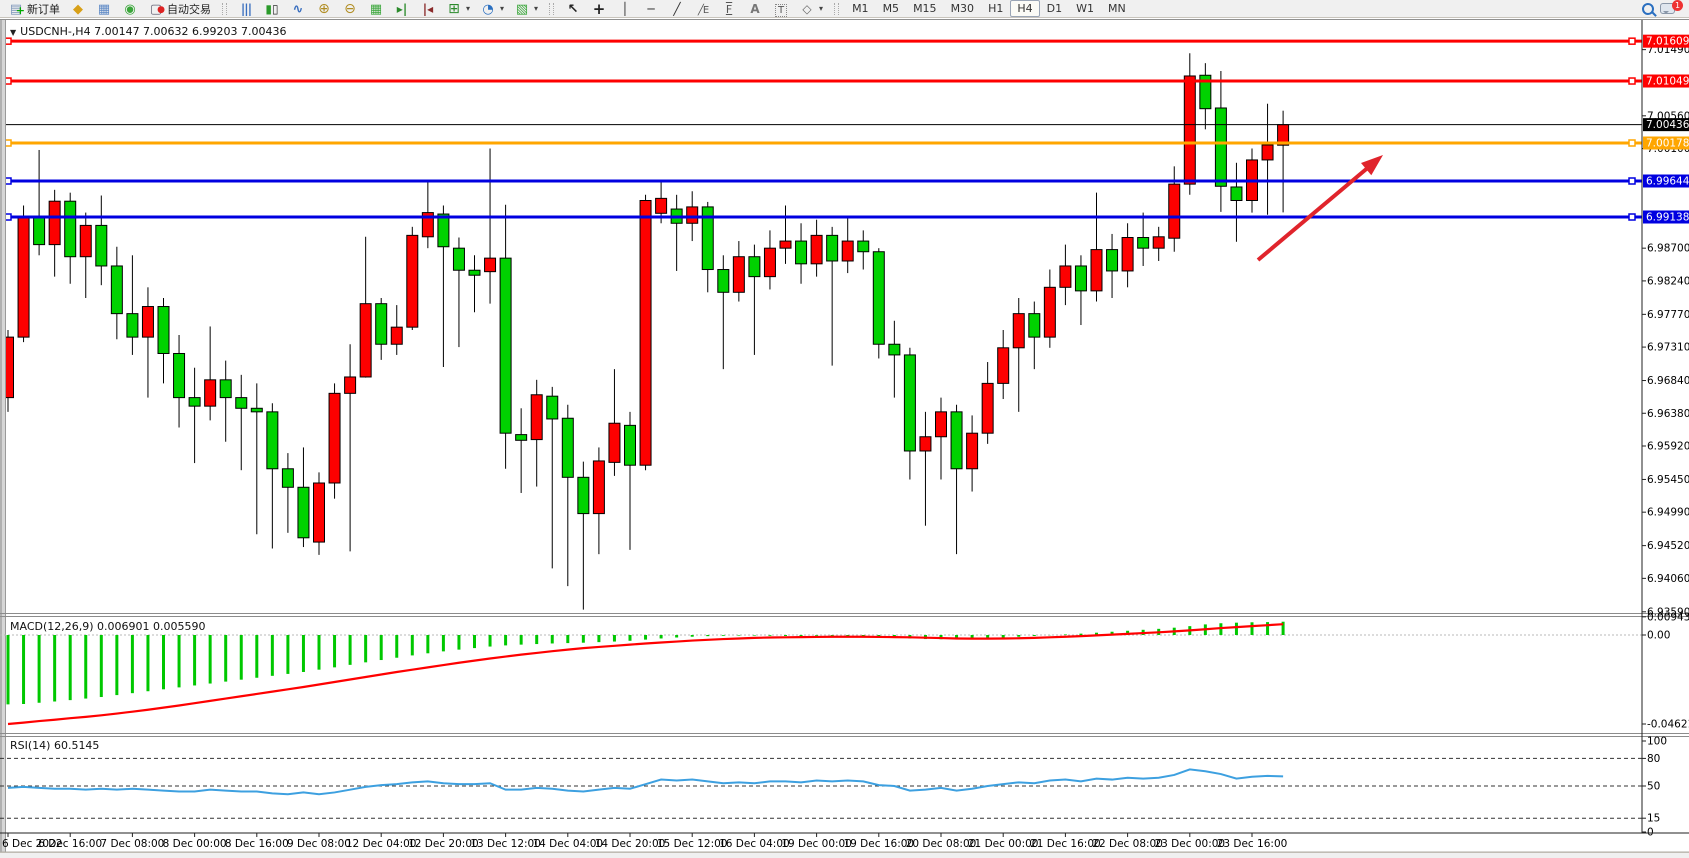  I want to click on new-order-label: 新订单, so click(43, 9).